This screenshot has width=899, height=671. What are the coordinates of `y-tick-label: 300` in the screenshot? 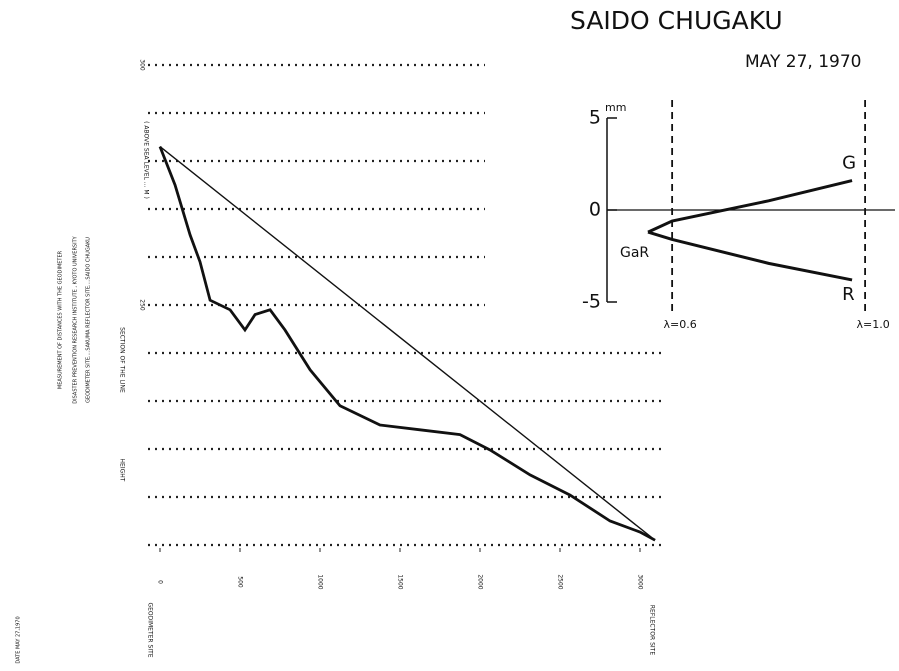 It's located at (142, 65).